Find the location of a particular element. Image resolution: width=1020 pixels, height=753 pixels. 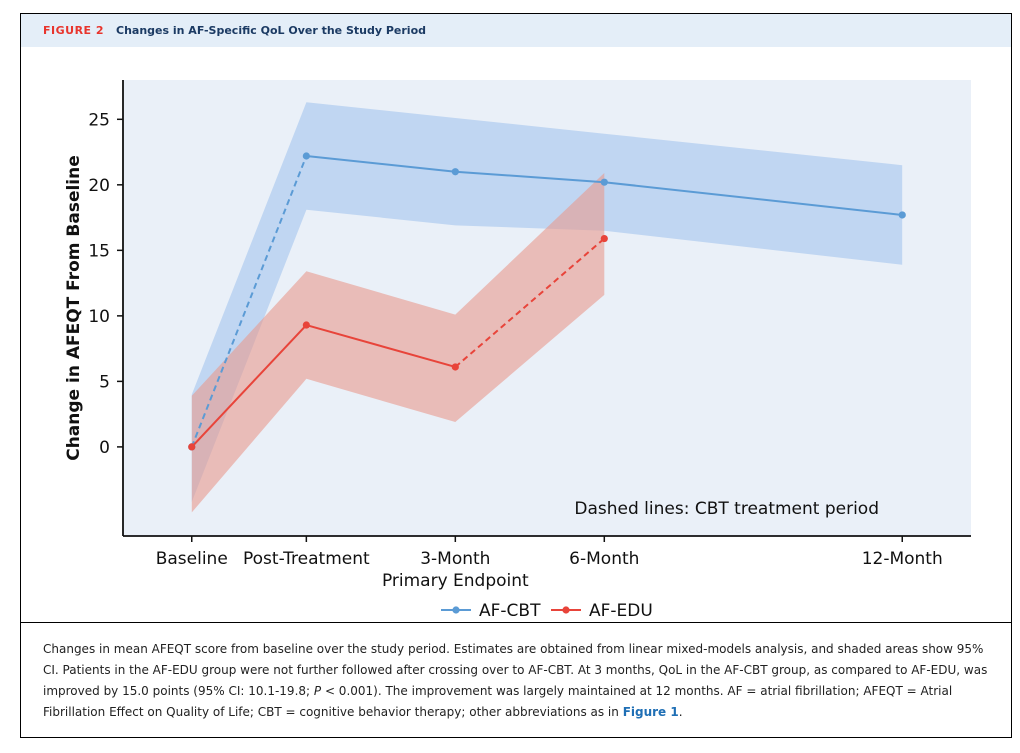

caption-text-3: . is located at coordinates (680, 712).